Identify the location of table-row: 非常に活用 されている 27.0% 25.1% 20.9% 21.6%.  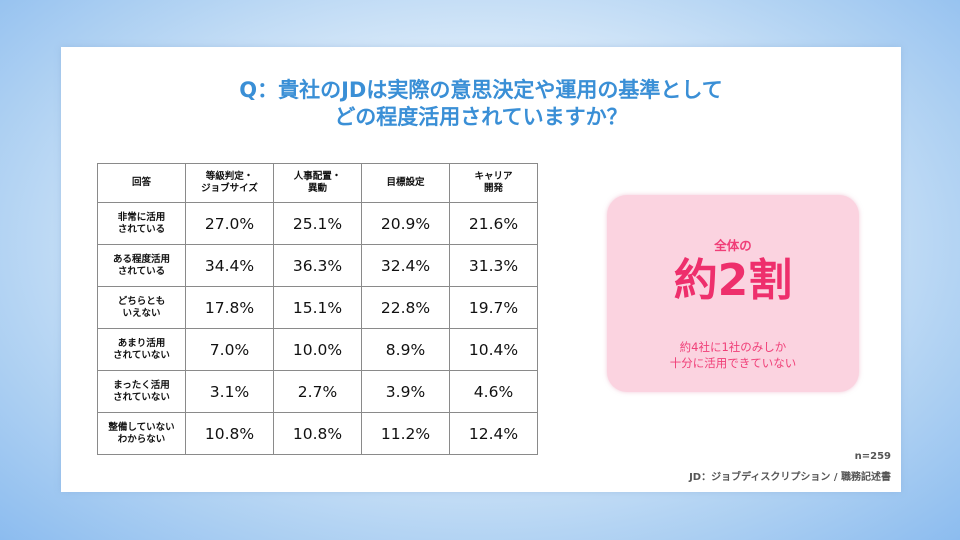
(317, 223).